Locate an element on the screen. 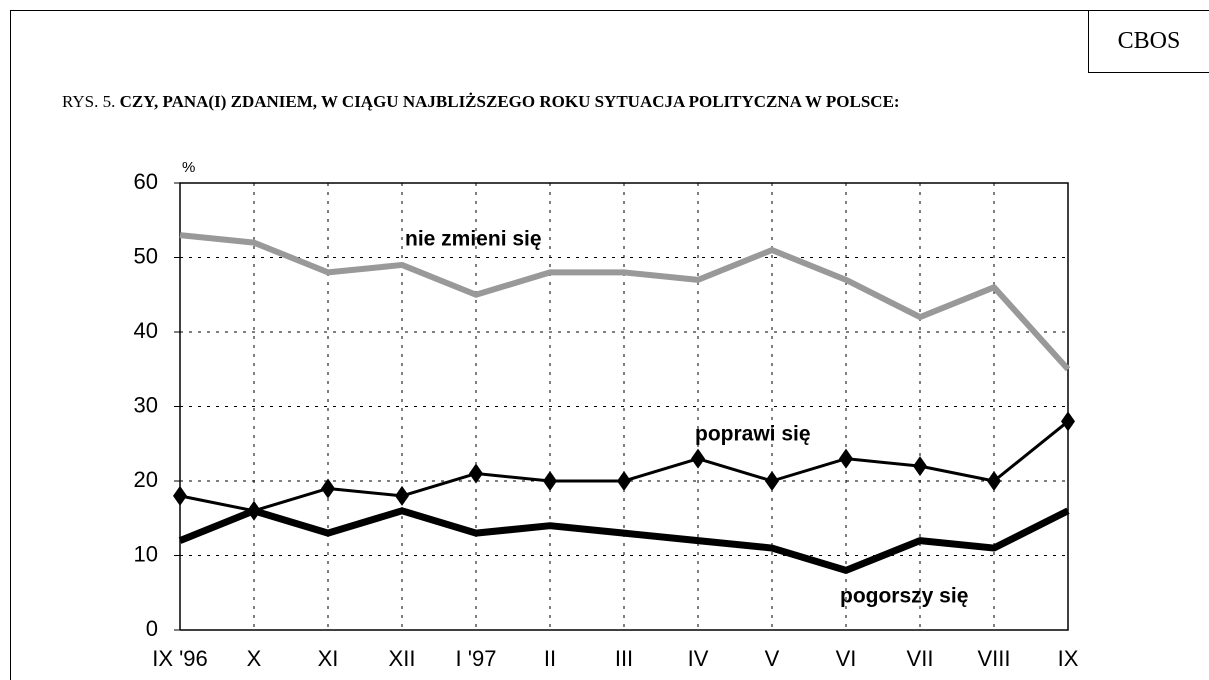 The height and width of the screenshot is (680, 1209). title-prefix: RYS. 5. is located at coordinates (89, 101).